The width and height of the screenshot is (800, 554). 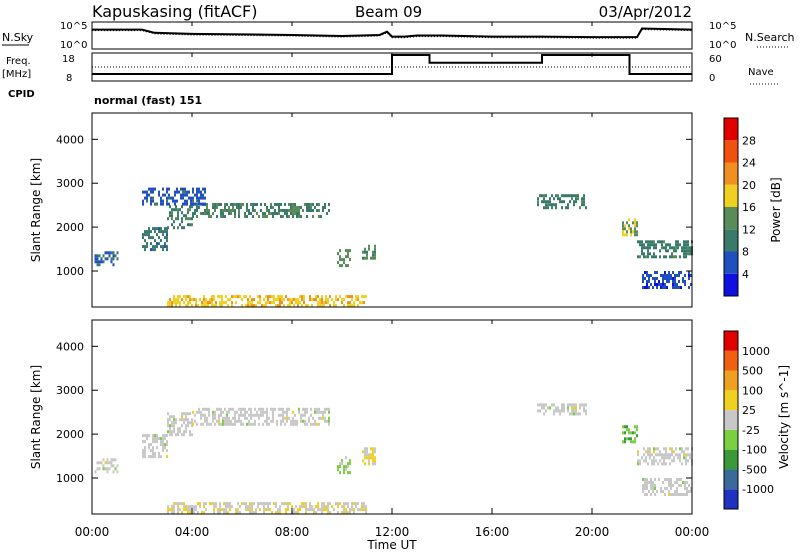 I want to click on colorbar-tick-label: 25, so click(x=749, y=410).